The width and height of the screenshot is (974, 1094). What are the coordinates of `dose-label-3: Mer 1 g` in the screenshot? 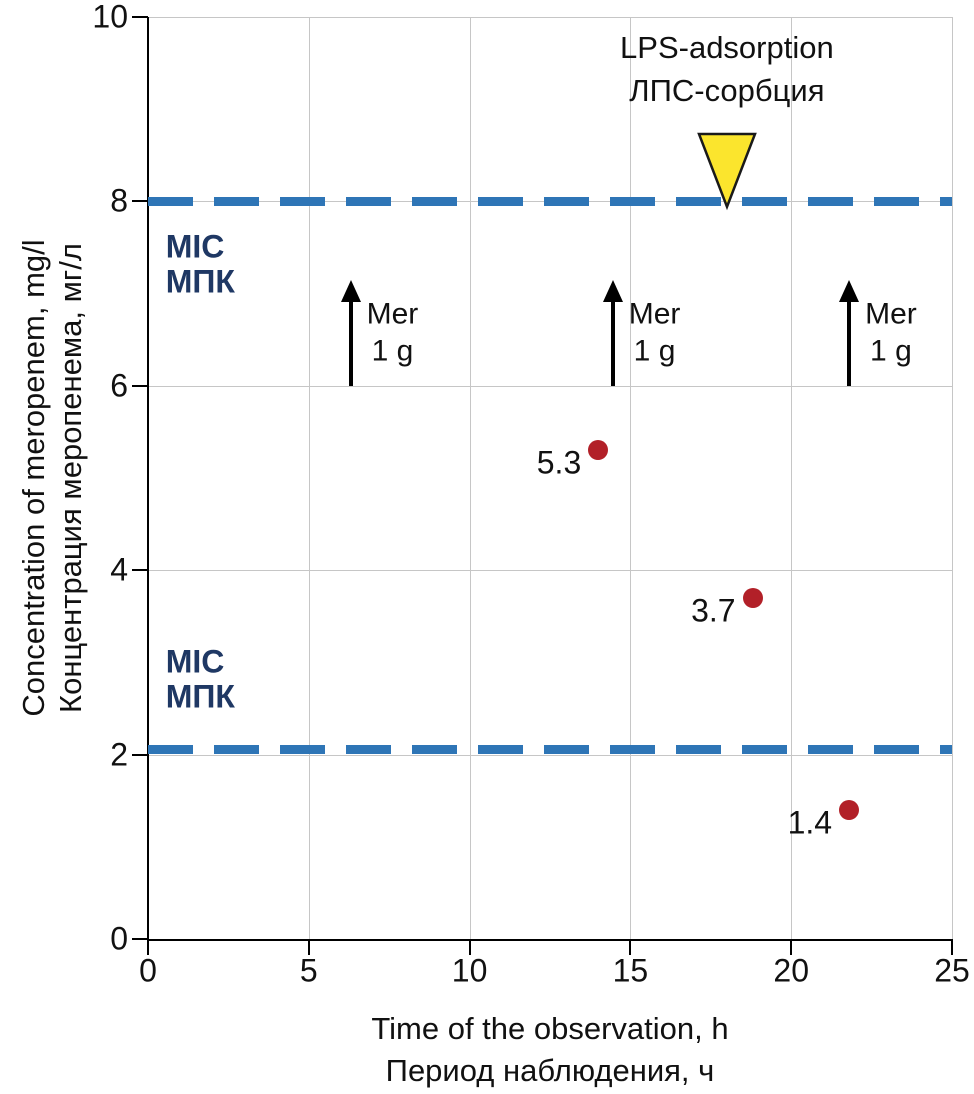 It's located at (891, 332).